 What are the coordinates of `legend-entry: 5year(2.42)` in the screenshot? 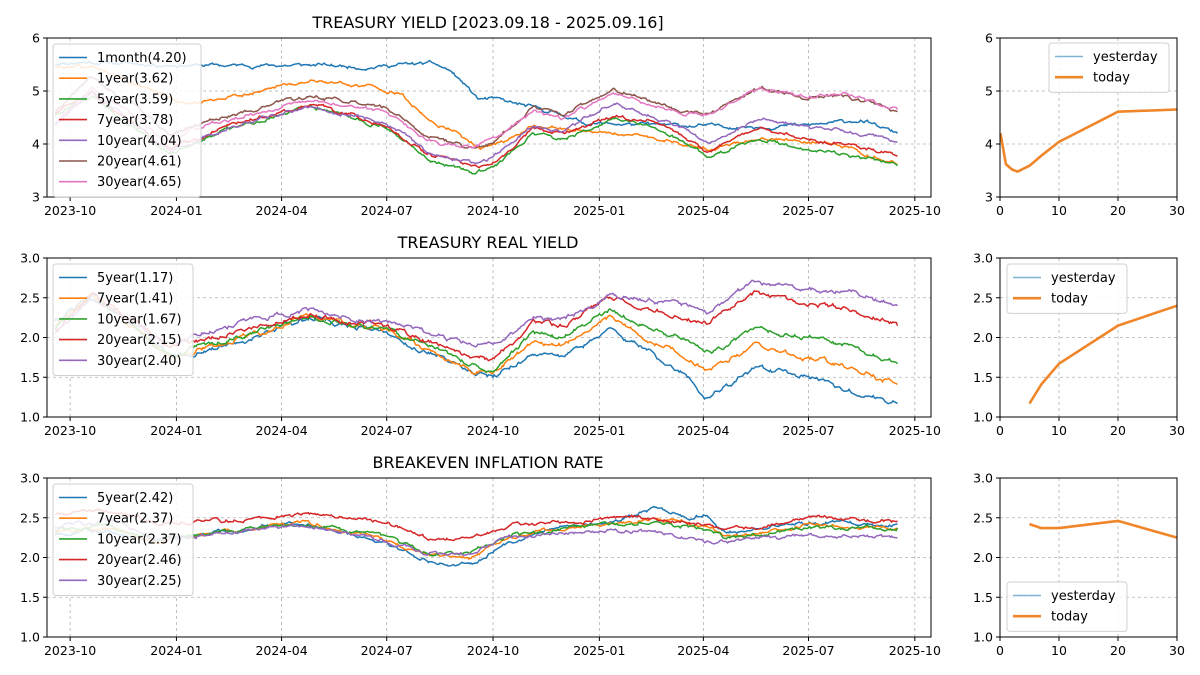 It's located at (135, 498).